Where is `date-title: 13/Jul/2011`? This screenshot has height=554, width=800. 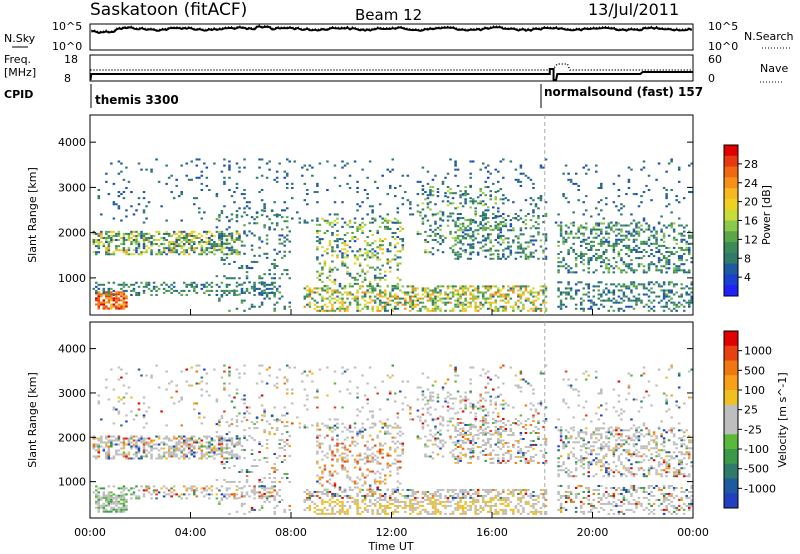
date-title: 13/Jul/2011 is located at coordinates (633, 9).